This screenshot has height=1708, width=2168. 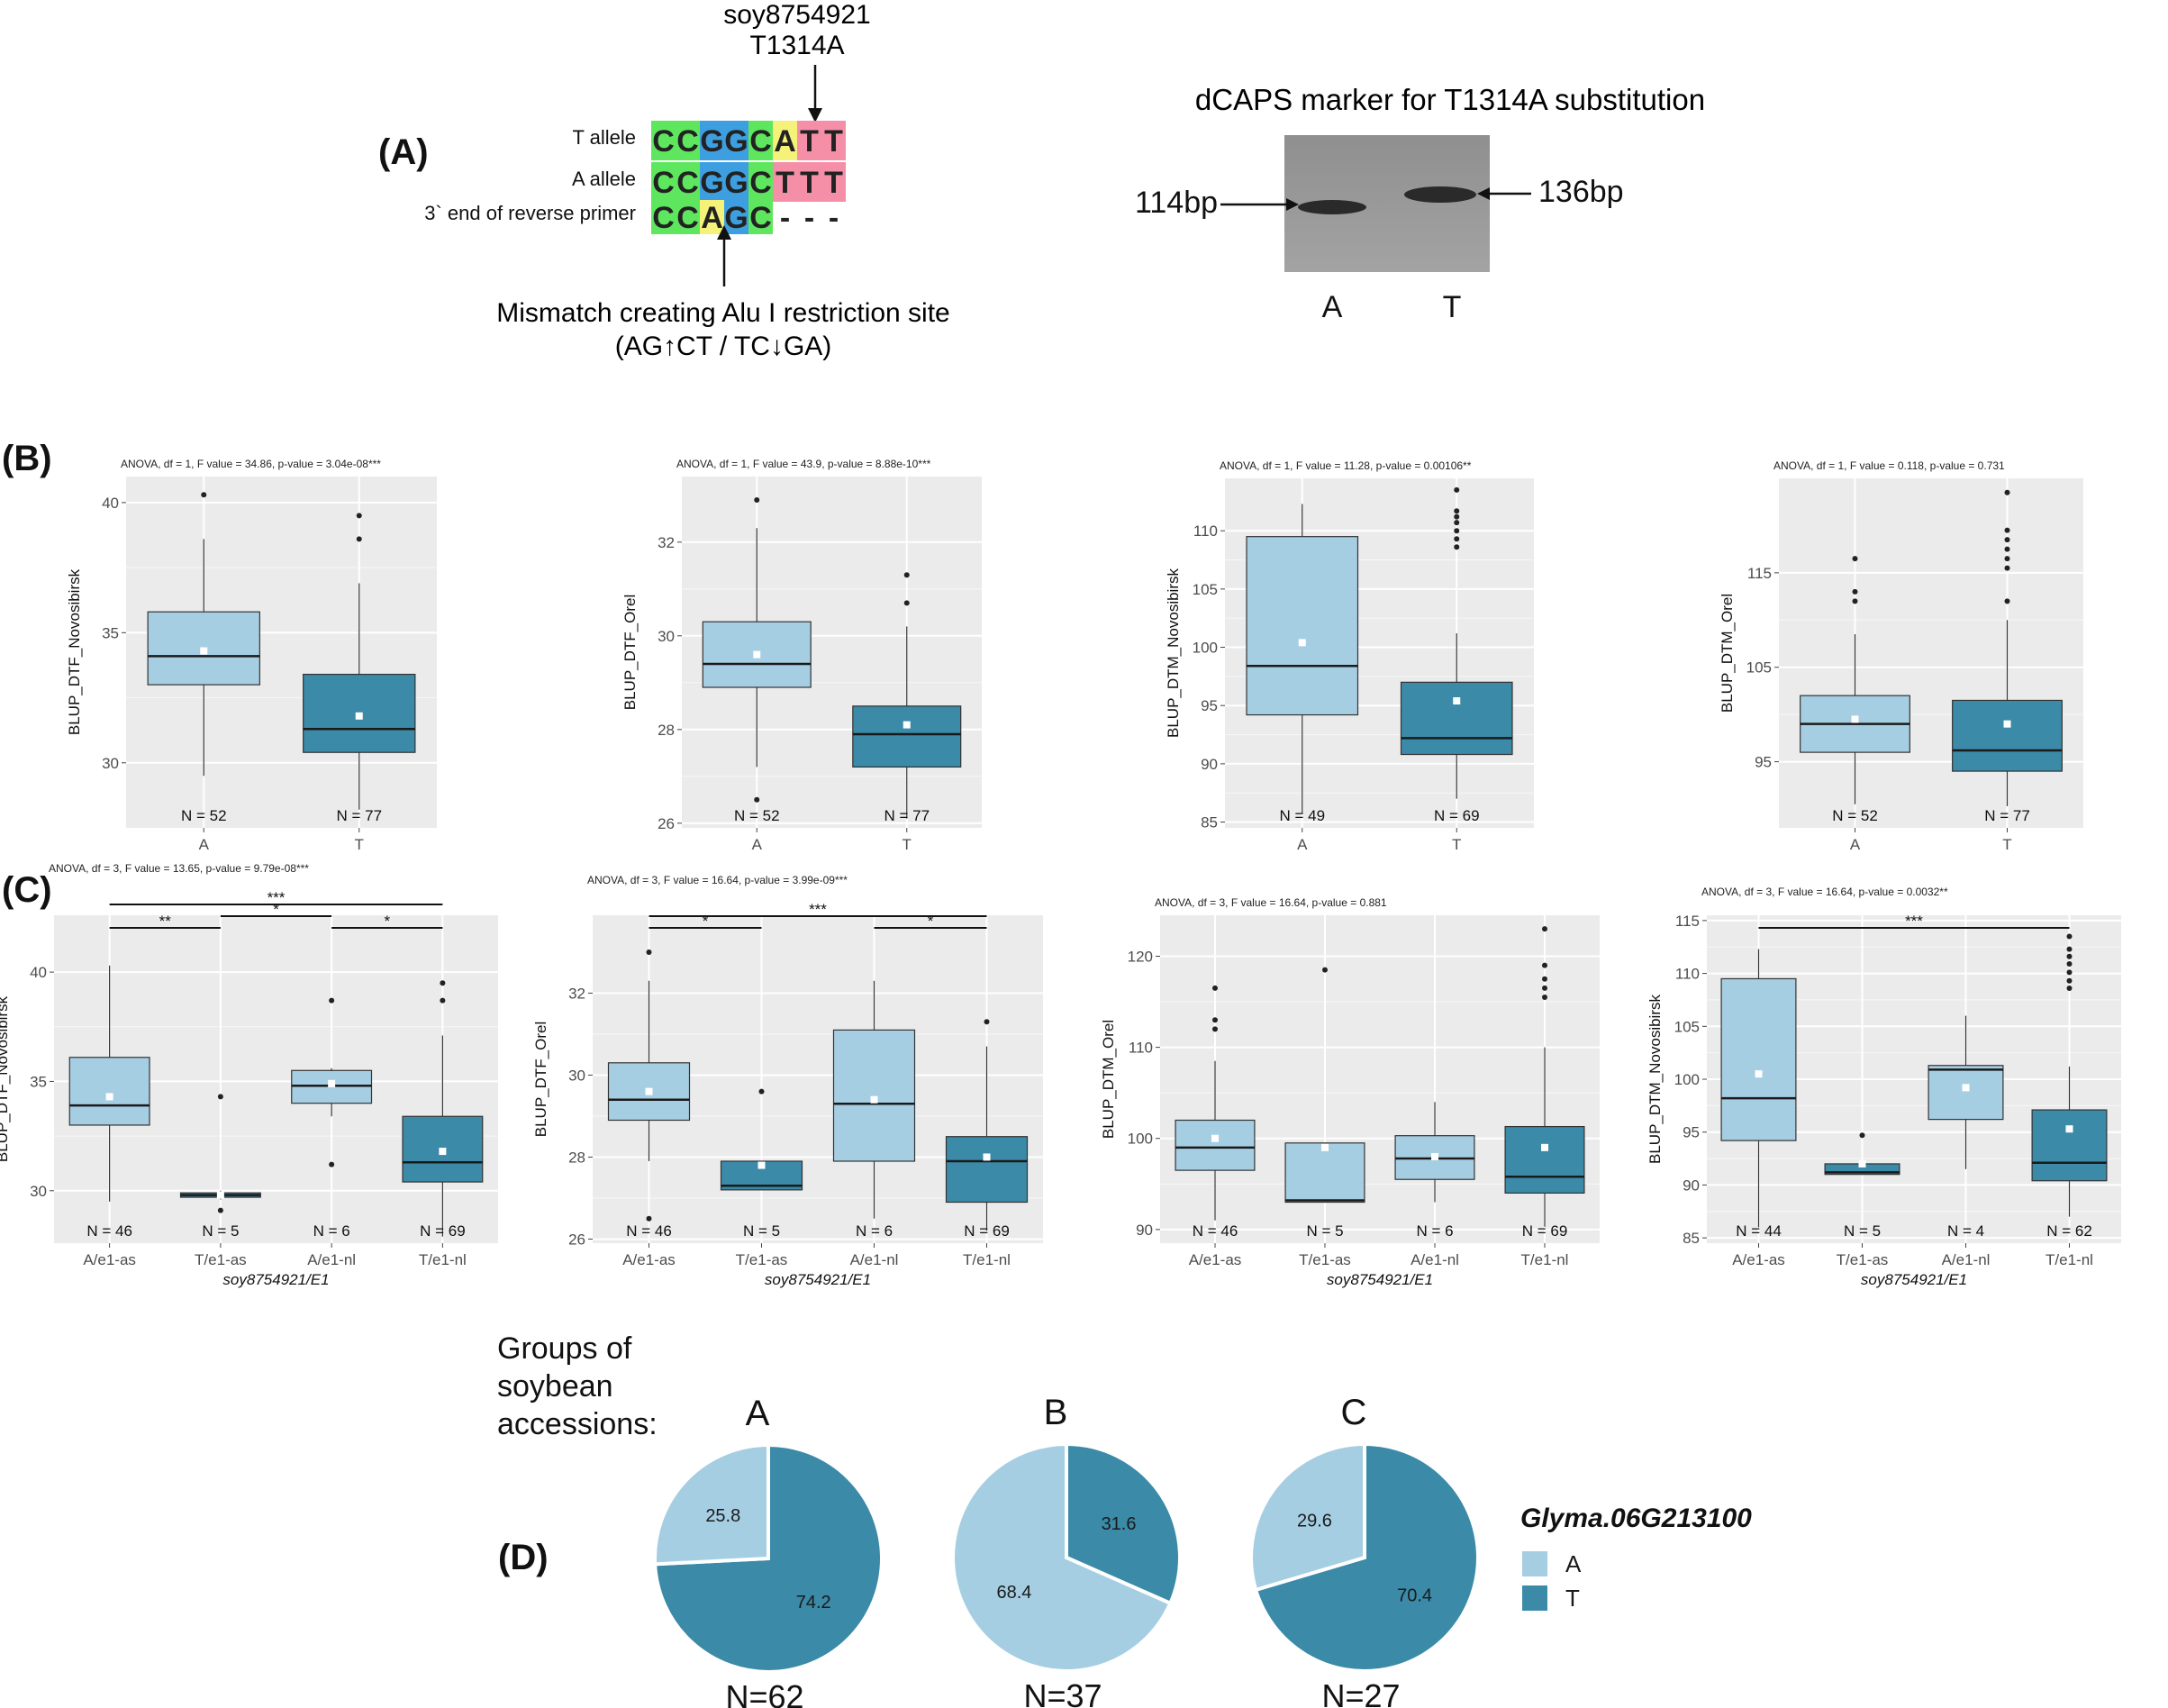 What do you see at coordinates (331, 1231) in the screenshot?
I see `n-label: N = 6` at bounding box center [331, 1231].